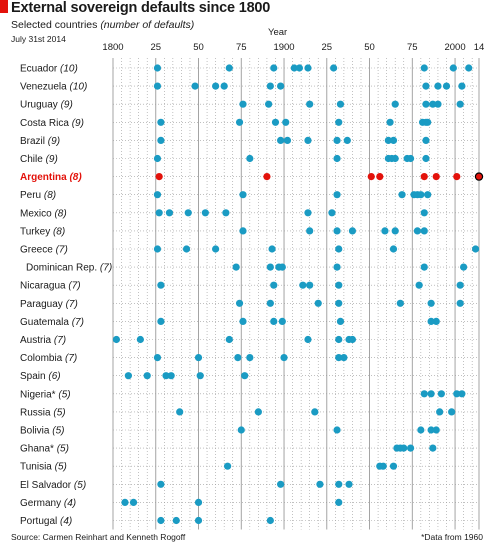  I want to click on country-label: Austria (7), so click(43, 340).